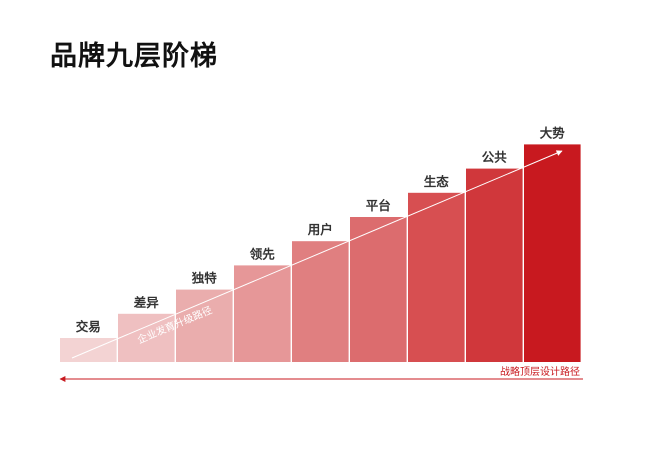  Describe the element at coordinates (437, 181) in the screenshot. I see `ladder-step-label-7: 生态` at that location.